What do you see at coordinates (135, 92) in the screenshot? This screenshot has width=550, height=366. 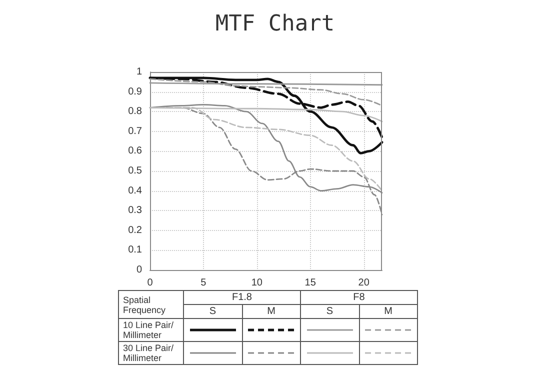 I see `y-tick-label: 0.9` at bounding box center [135, 92].